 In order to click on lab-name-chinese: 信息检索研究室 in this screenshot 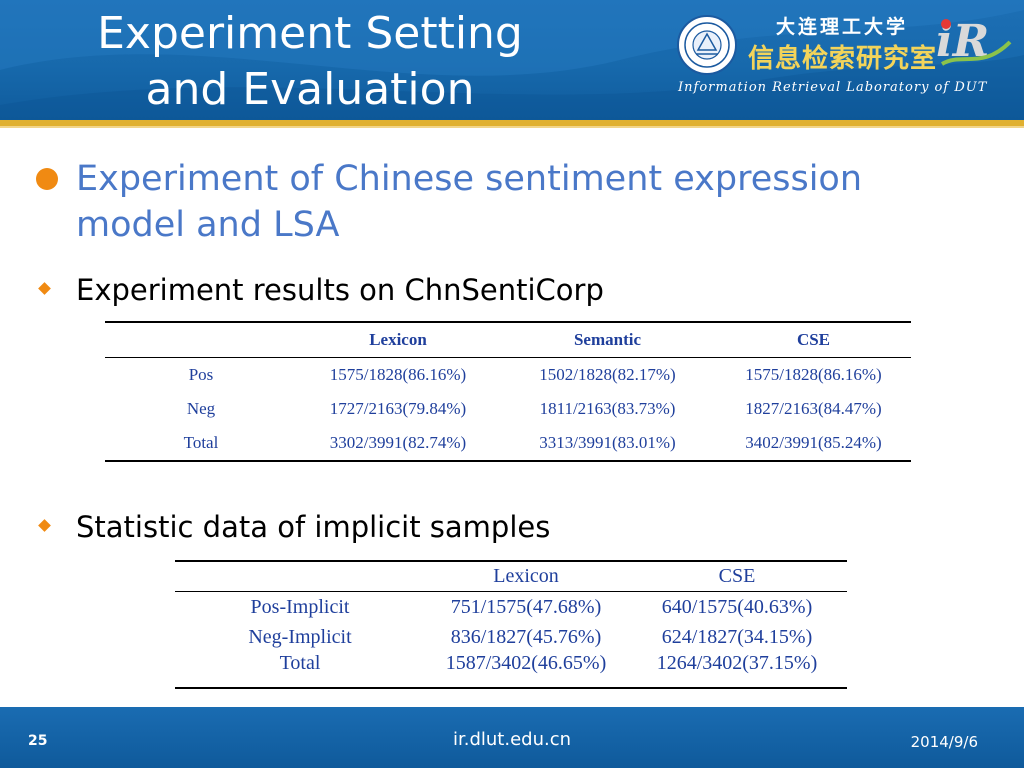, I will do `click(843, 59)`.